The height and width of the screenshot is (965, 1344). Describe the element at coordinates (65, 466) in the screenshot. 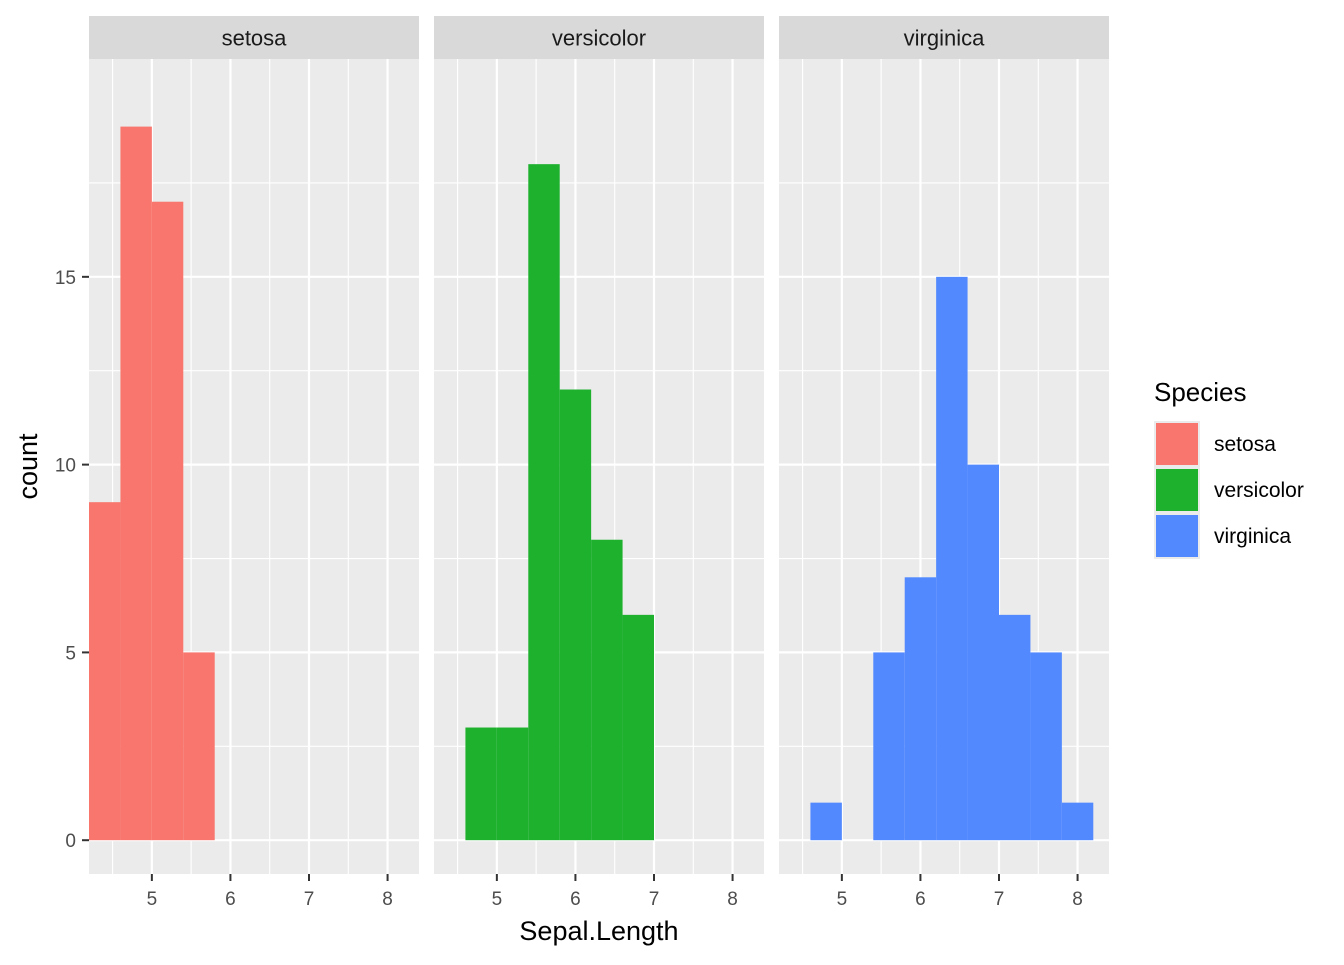

I see `y-tick-label: 10` at that location.